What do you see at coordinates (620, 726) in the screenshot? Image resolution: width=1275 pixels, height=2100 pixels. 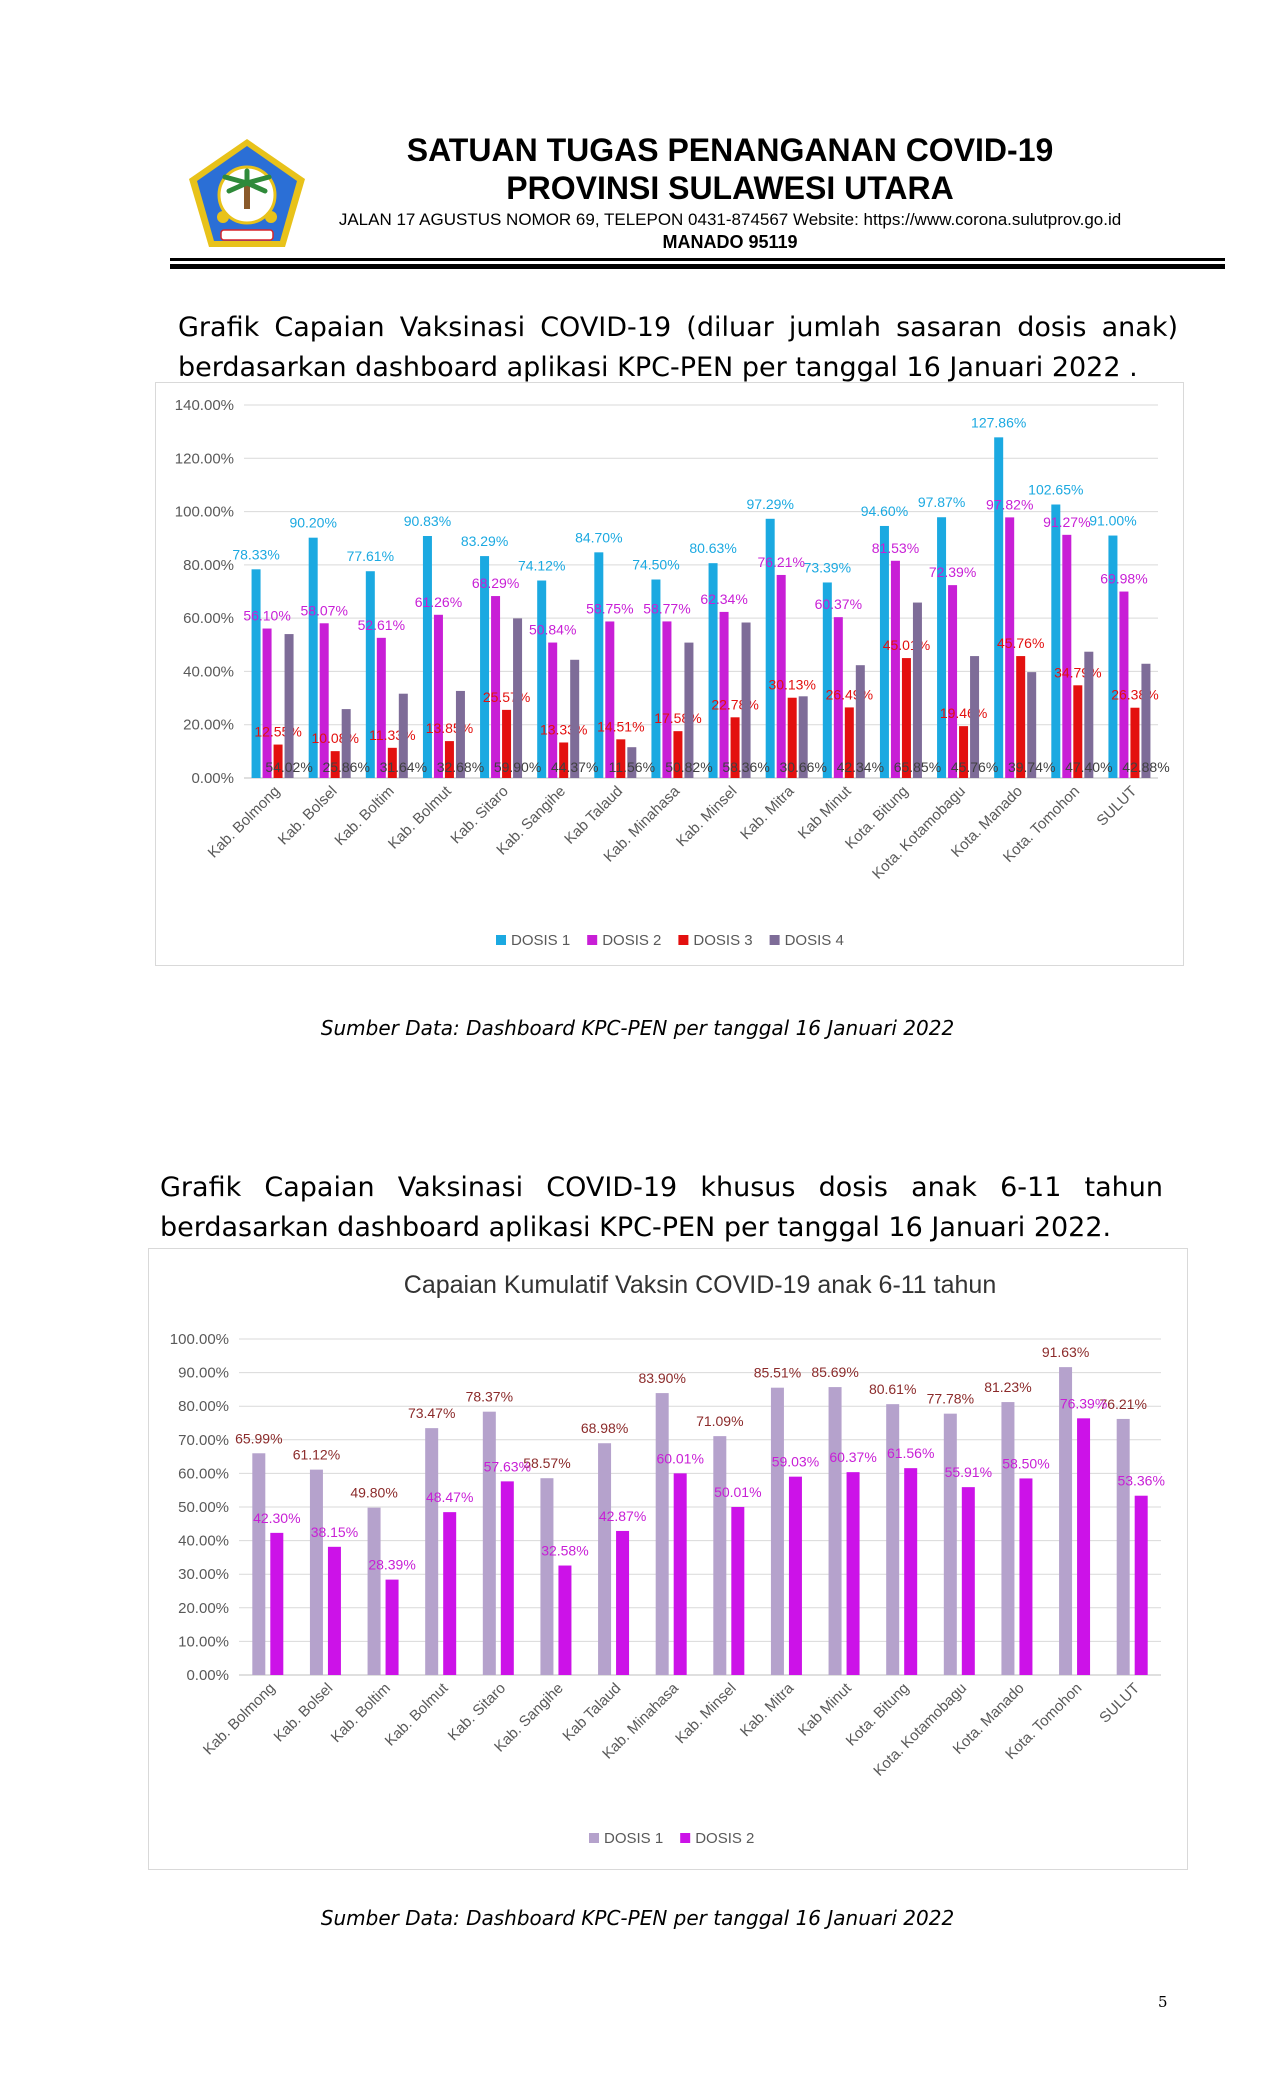 I see `data-label: 14.51%` at bounding box center [620, 726].